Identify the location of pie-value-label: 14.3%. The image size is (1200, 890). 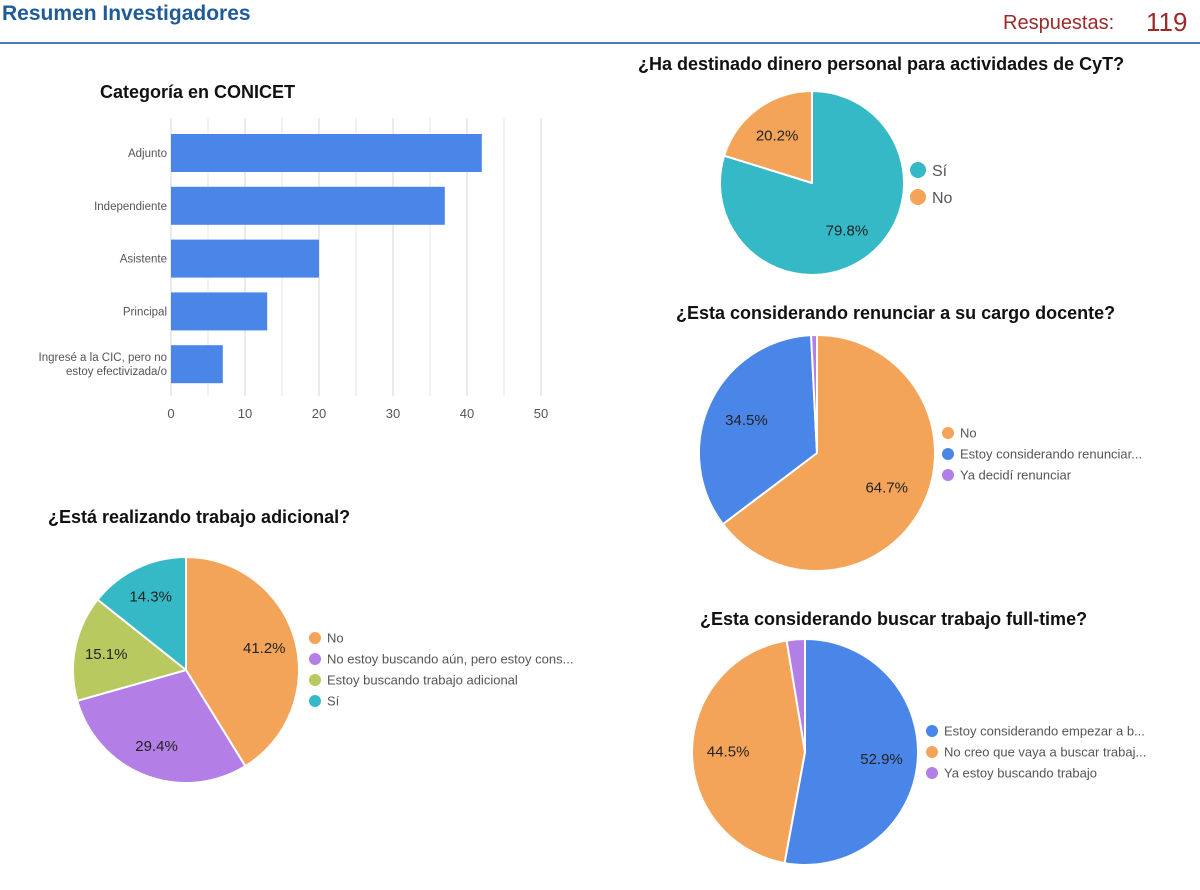
(150, 597).